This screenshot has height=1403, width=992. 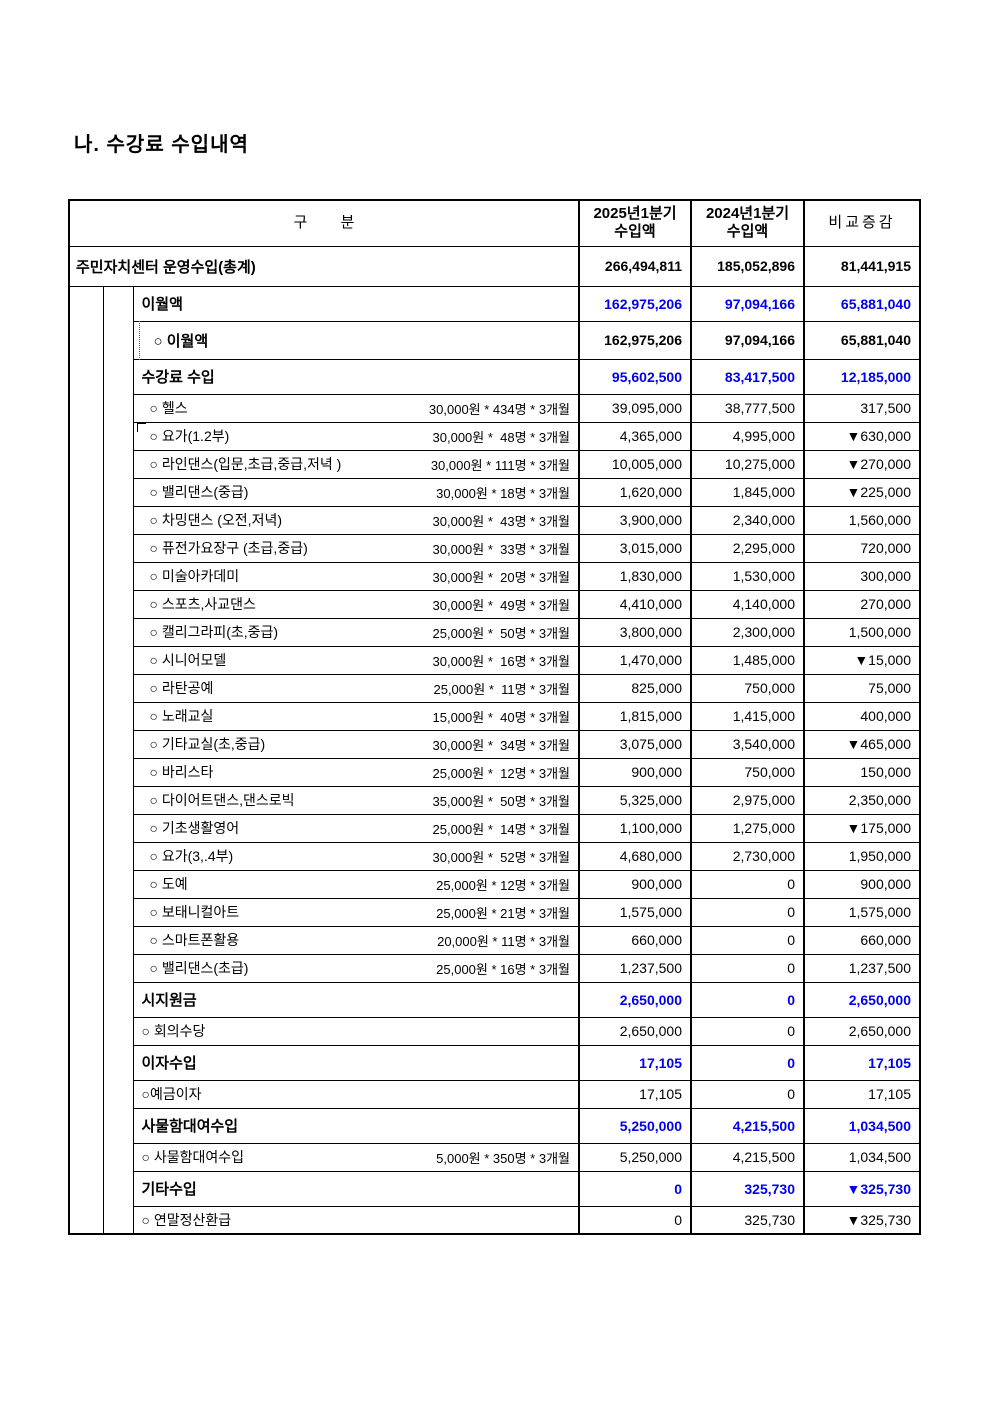 I want to click on row-calc: 30,000원 * 43명 * 3개월, so click(x=501, y=521).